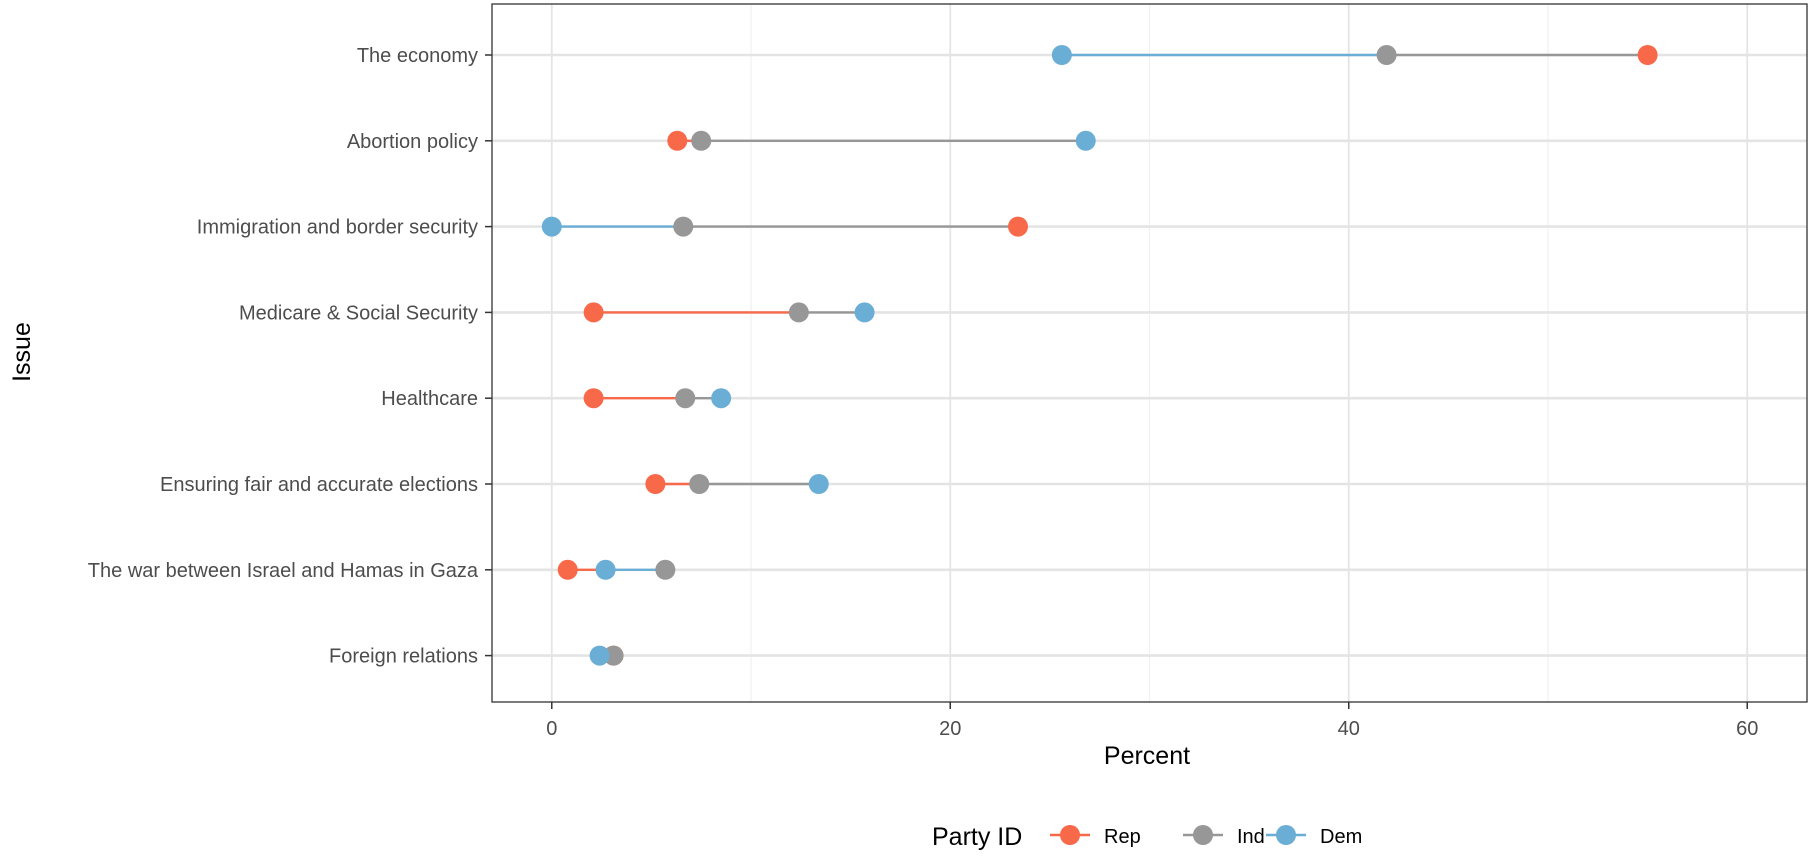  What do you see at coordinates (593, 312) in the screenshot?
I see `point-rep-medicare-social-security` at bounding box center [593, 312].